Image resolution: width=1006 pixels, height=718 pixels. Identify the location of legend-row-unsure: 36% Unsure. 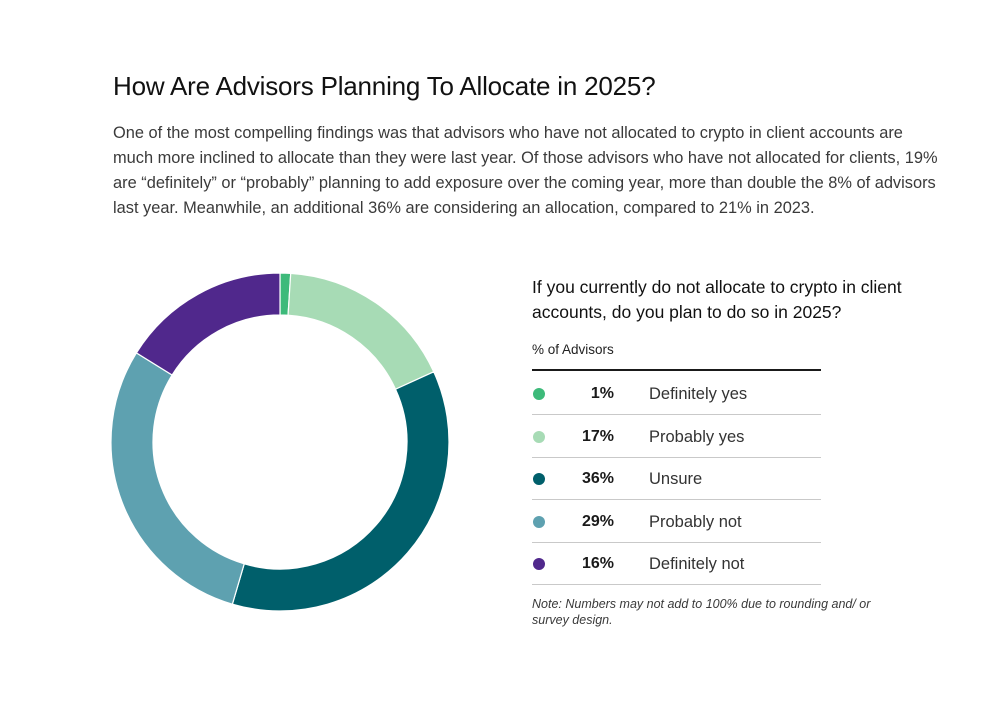
(676, 478).